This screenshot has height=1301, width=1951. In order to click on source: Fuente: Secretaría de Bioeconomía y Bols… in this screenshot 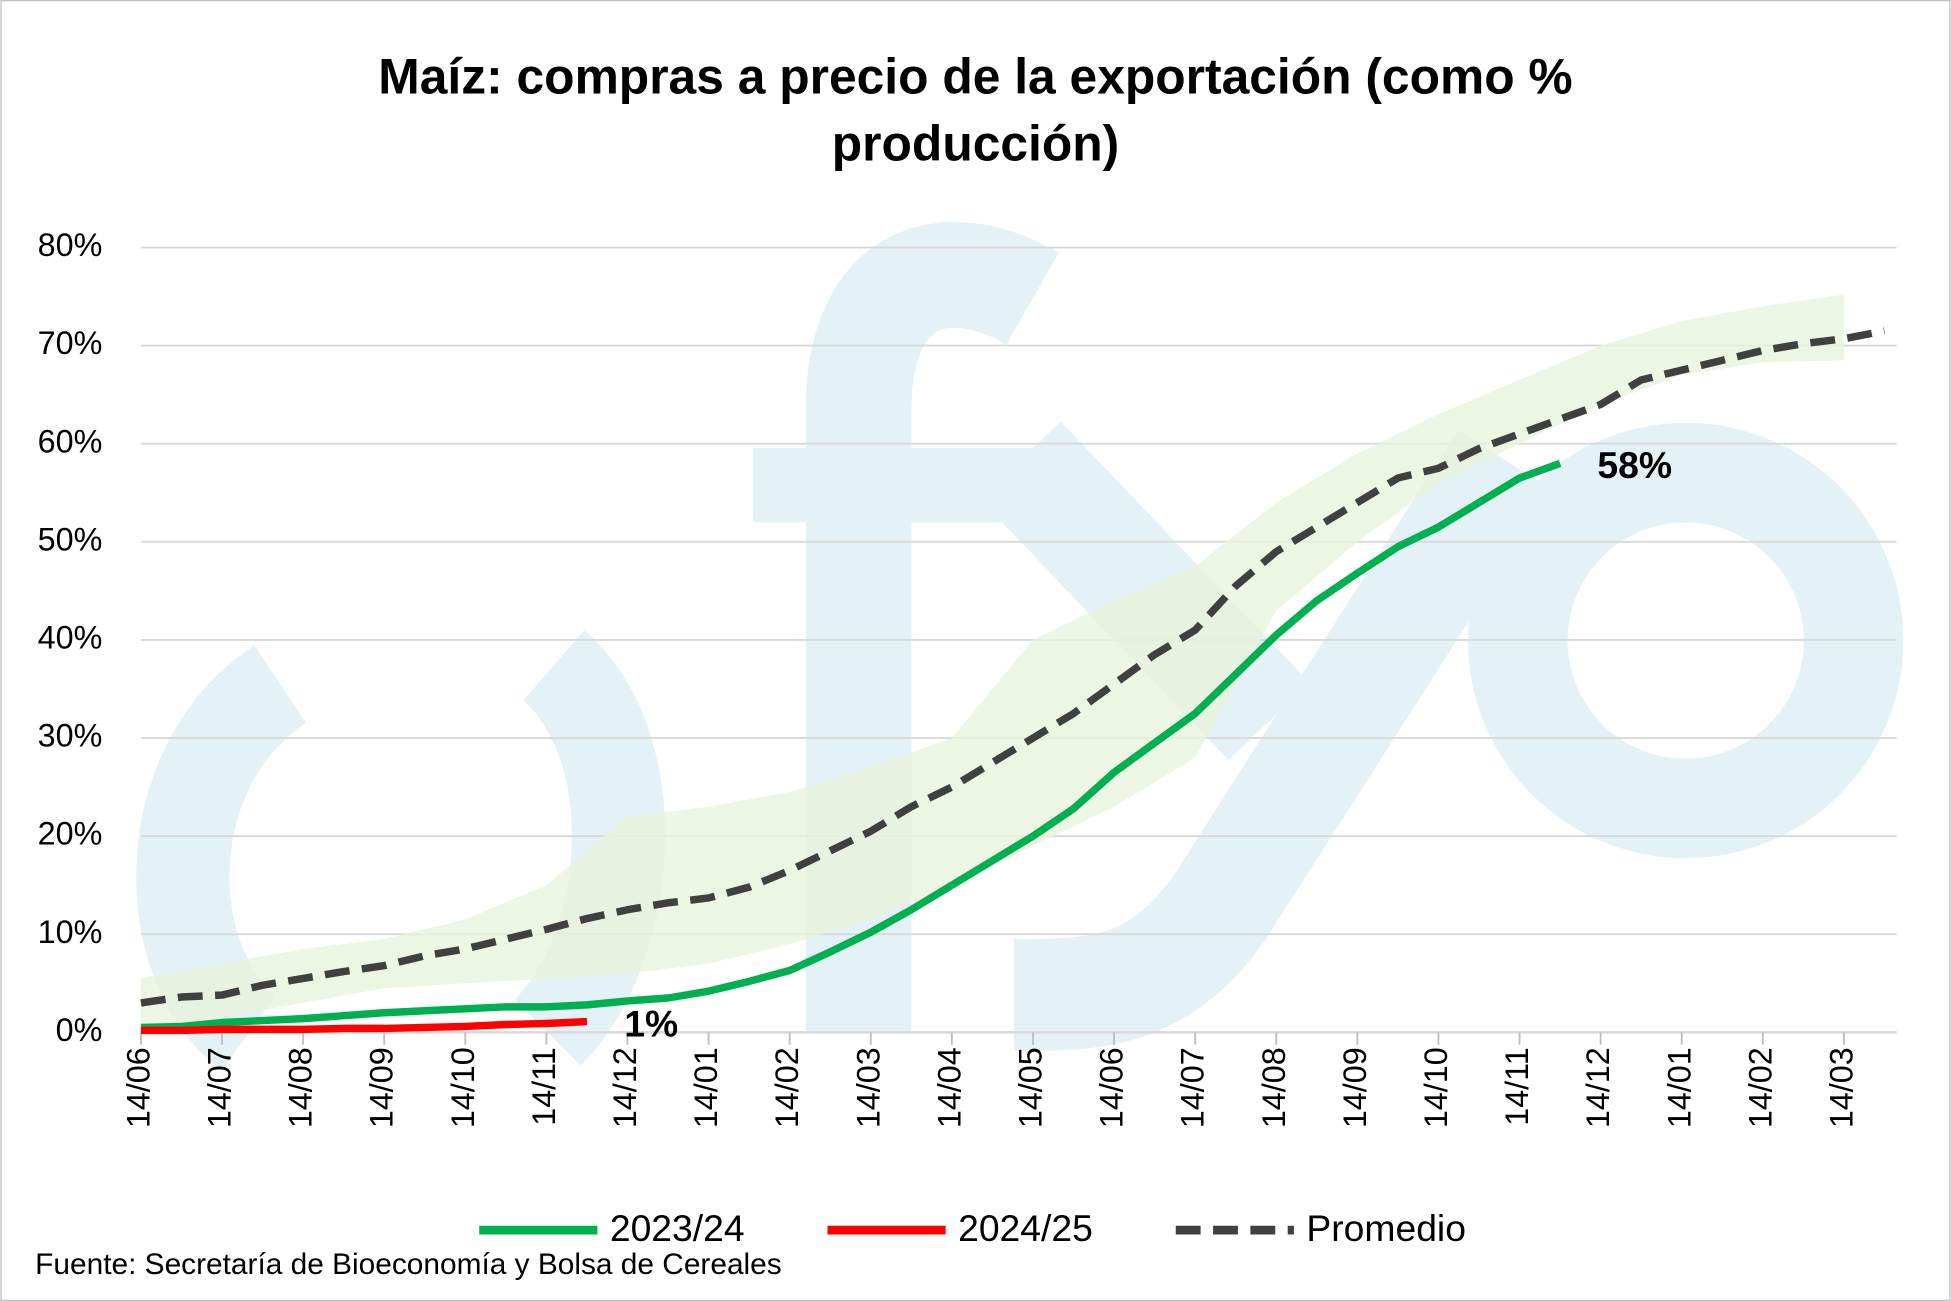, I will do `click(408, 1264)`.